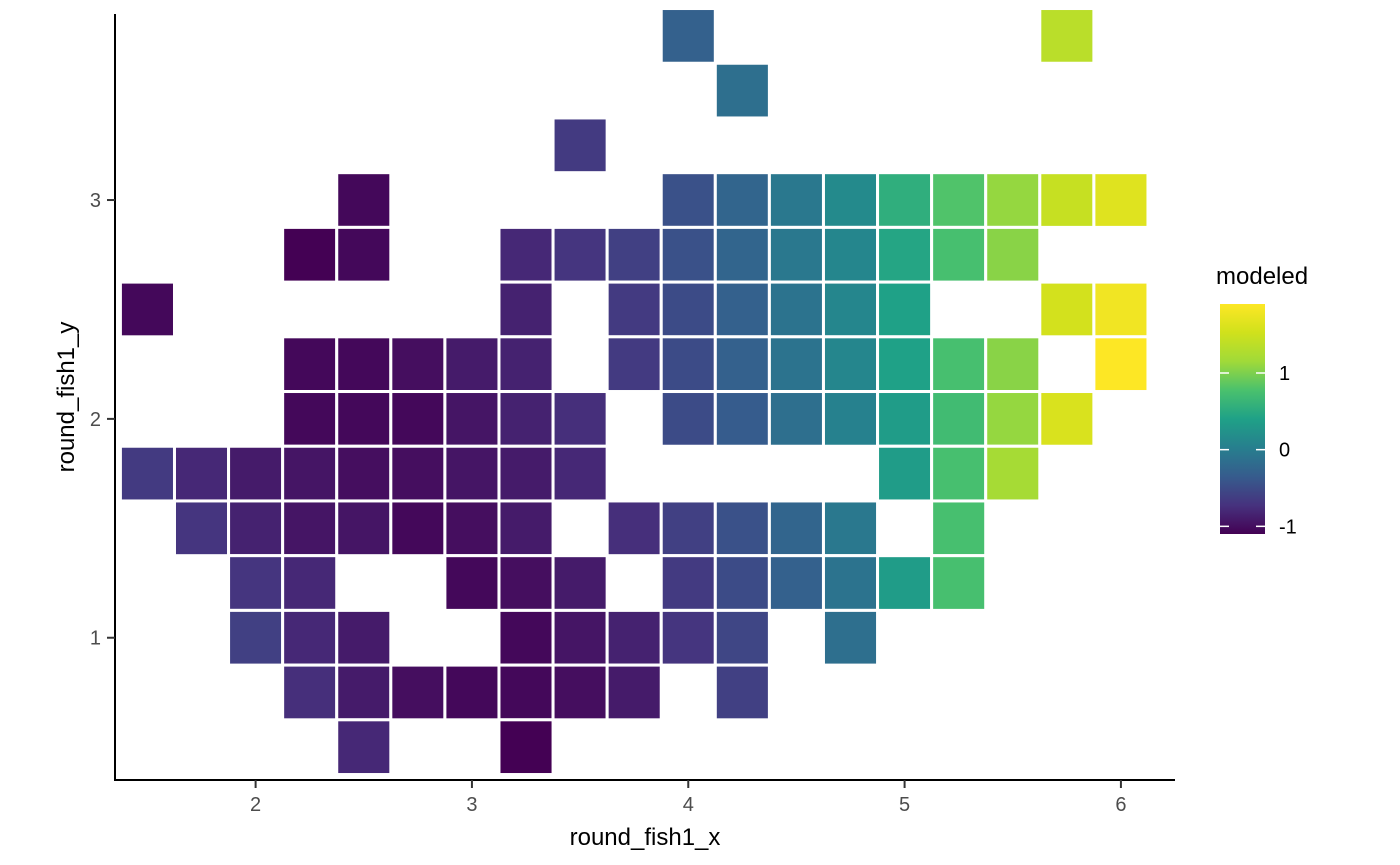  I want to click on x-tick-label: 4, so click(688, 805).